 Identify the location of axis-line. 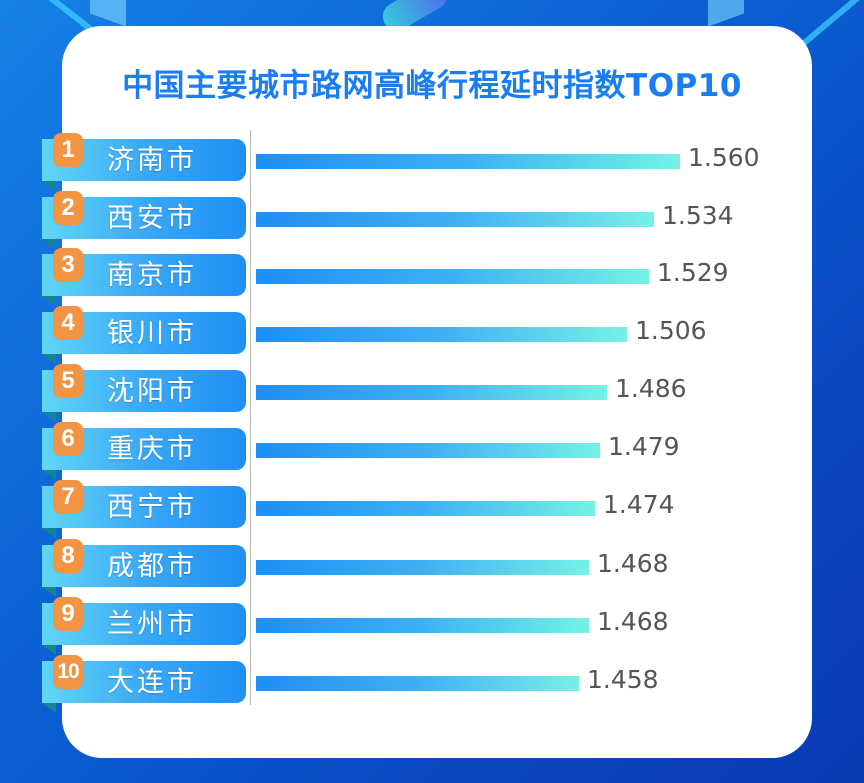
(250, 417).